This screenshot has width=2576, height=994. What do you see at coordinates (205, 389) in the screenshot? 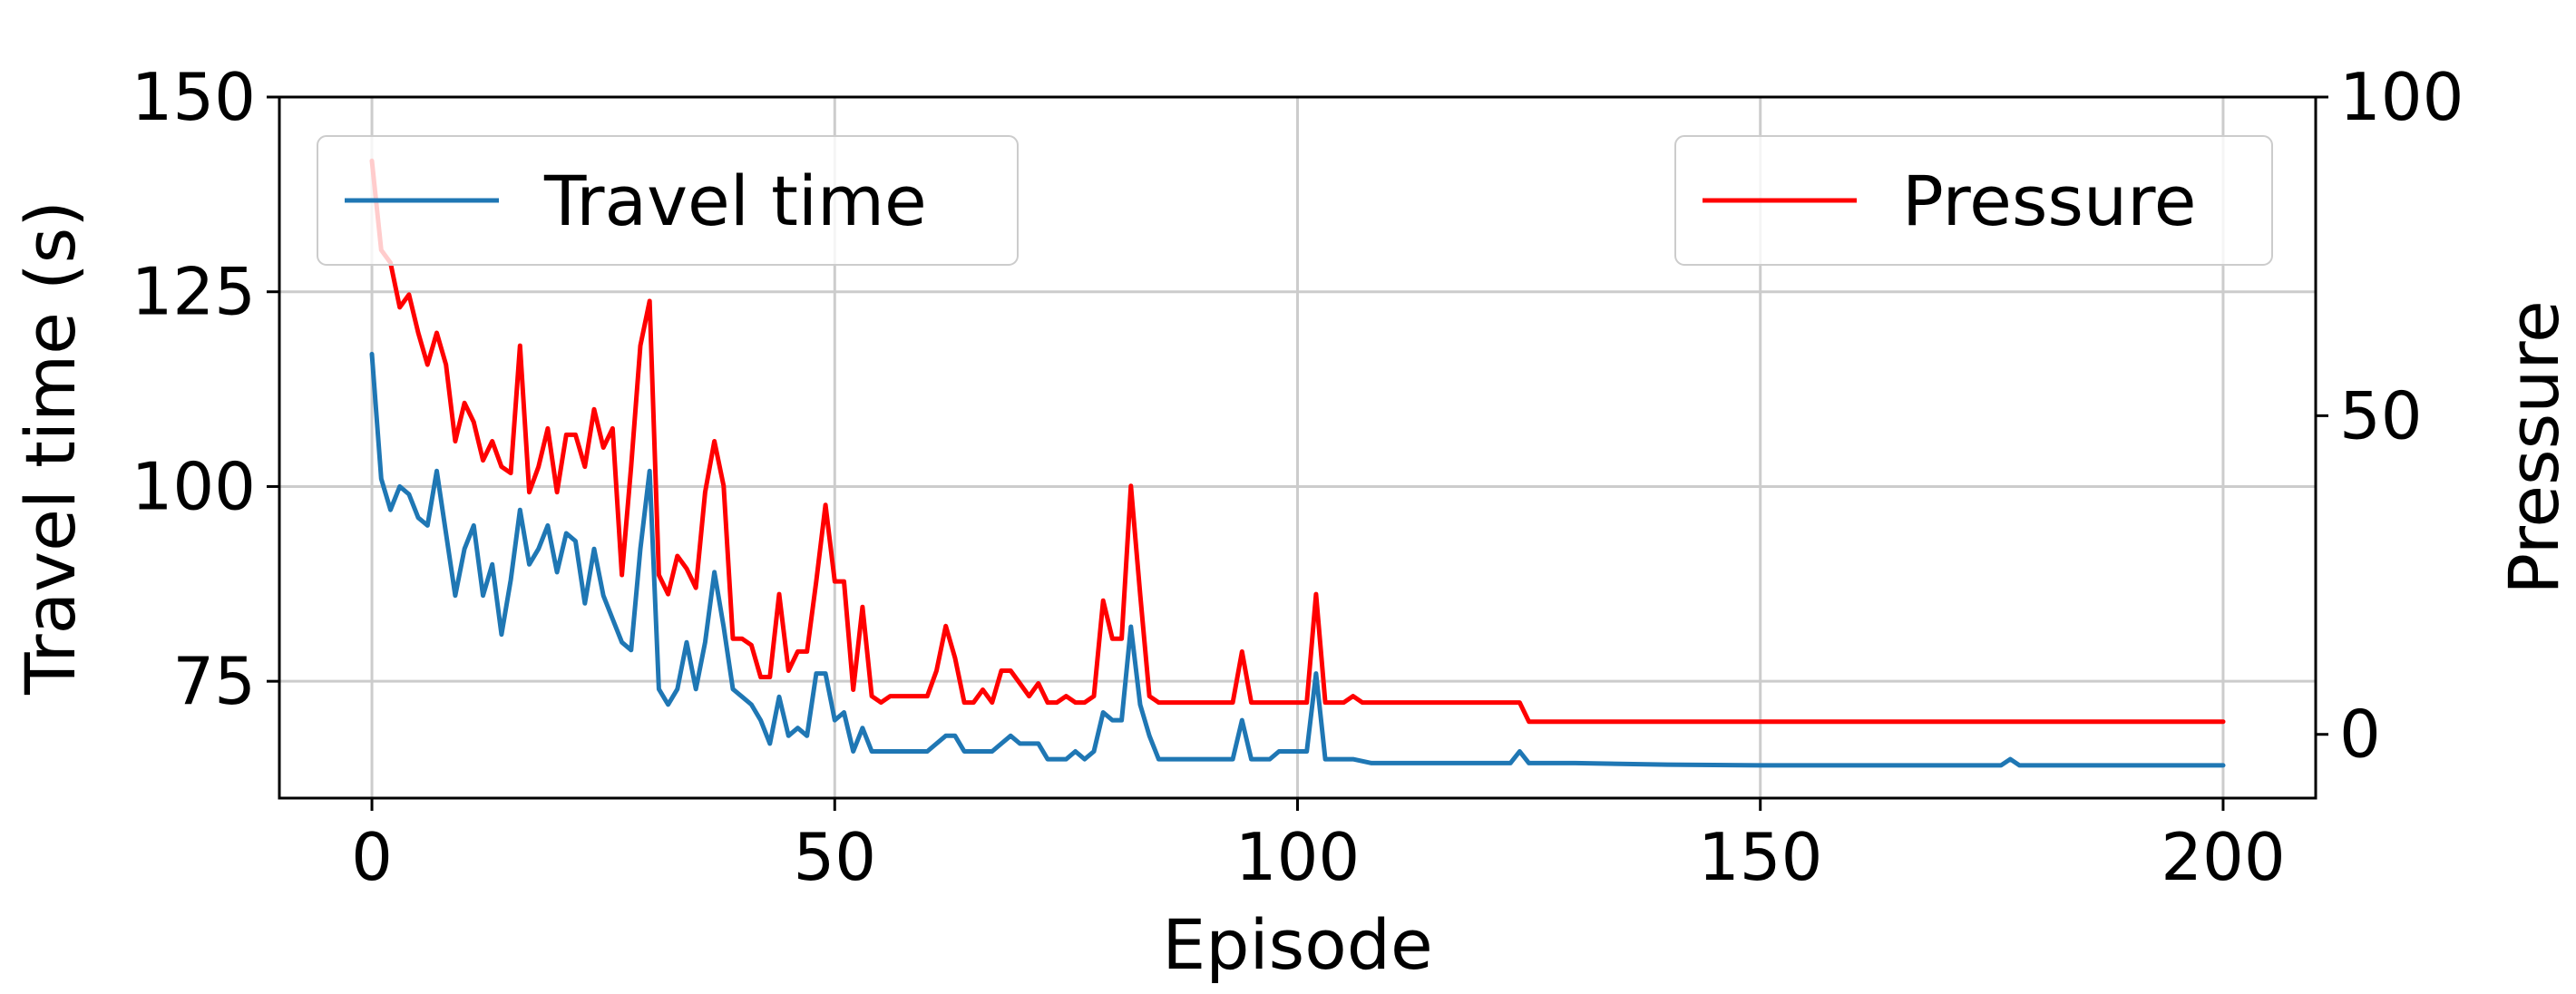
I see `y-axis-left: 75 100 125 150` at bounding box center [205, 389].